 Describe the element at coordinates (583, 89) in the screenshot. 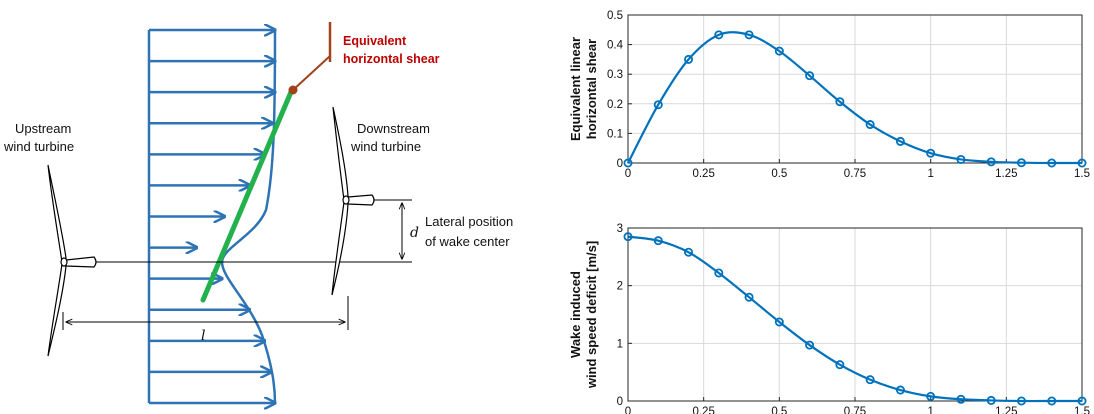

I see `y-axis-label: Equivalent linearhorizontal shear` at that location.